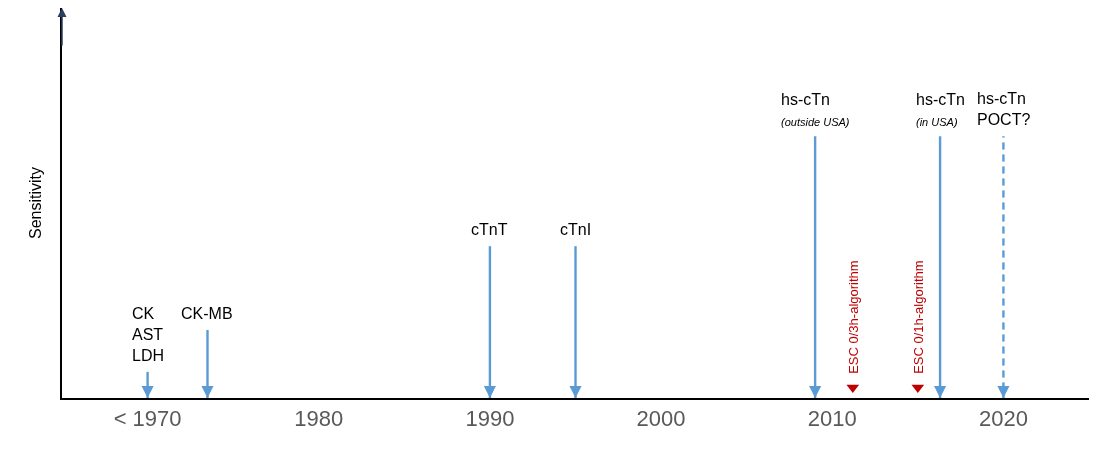  Describe the element at coordinates (147, 419) in the screenshot. I see `x-tick-label: < 1970` at that location.